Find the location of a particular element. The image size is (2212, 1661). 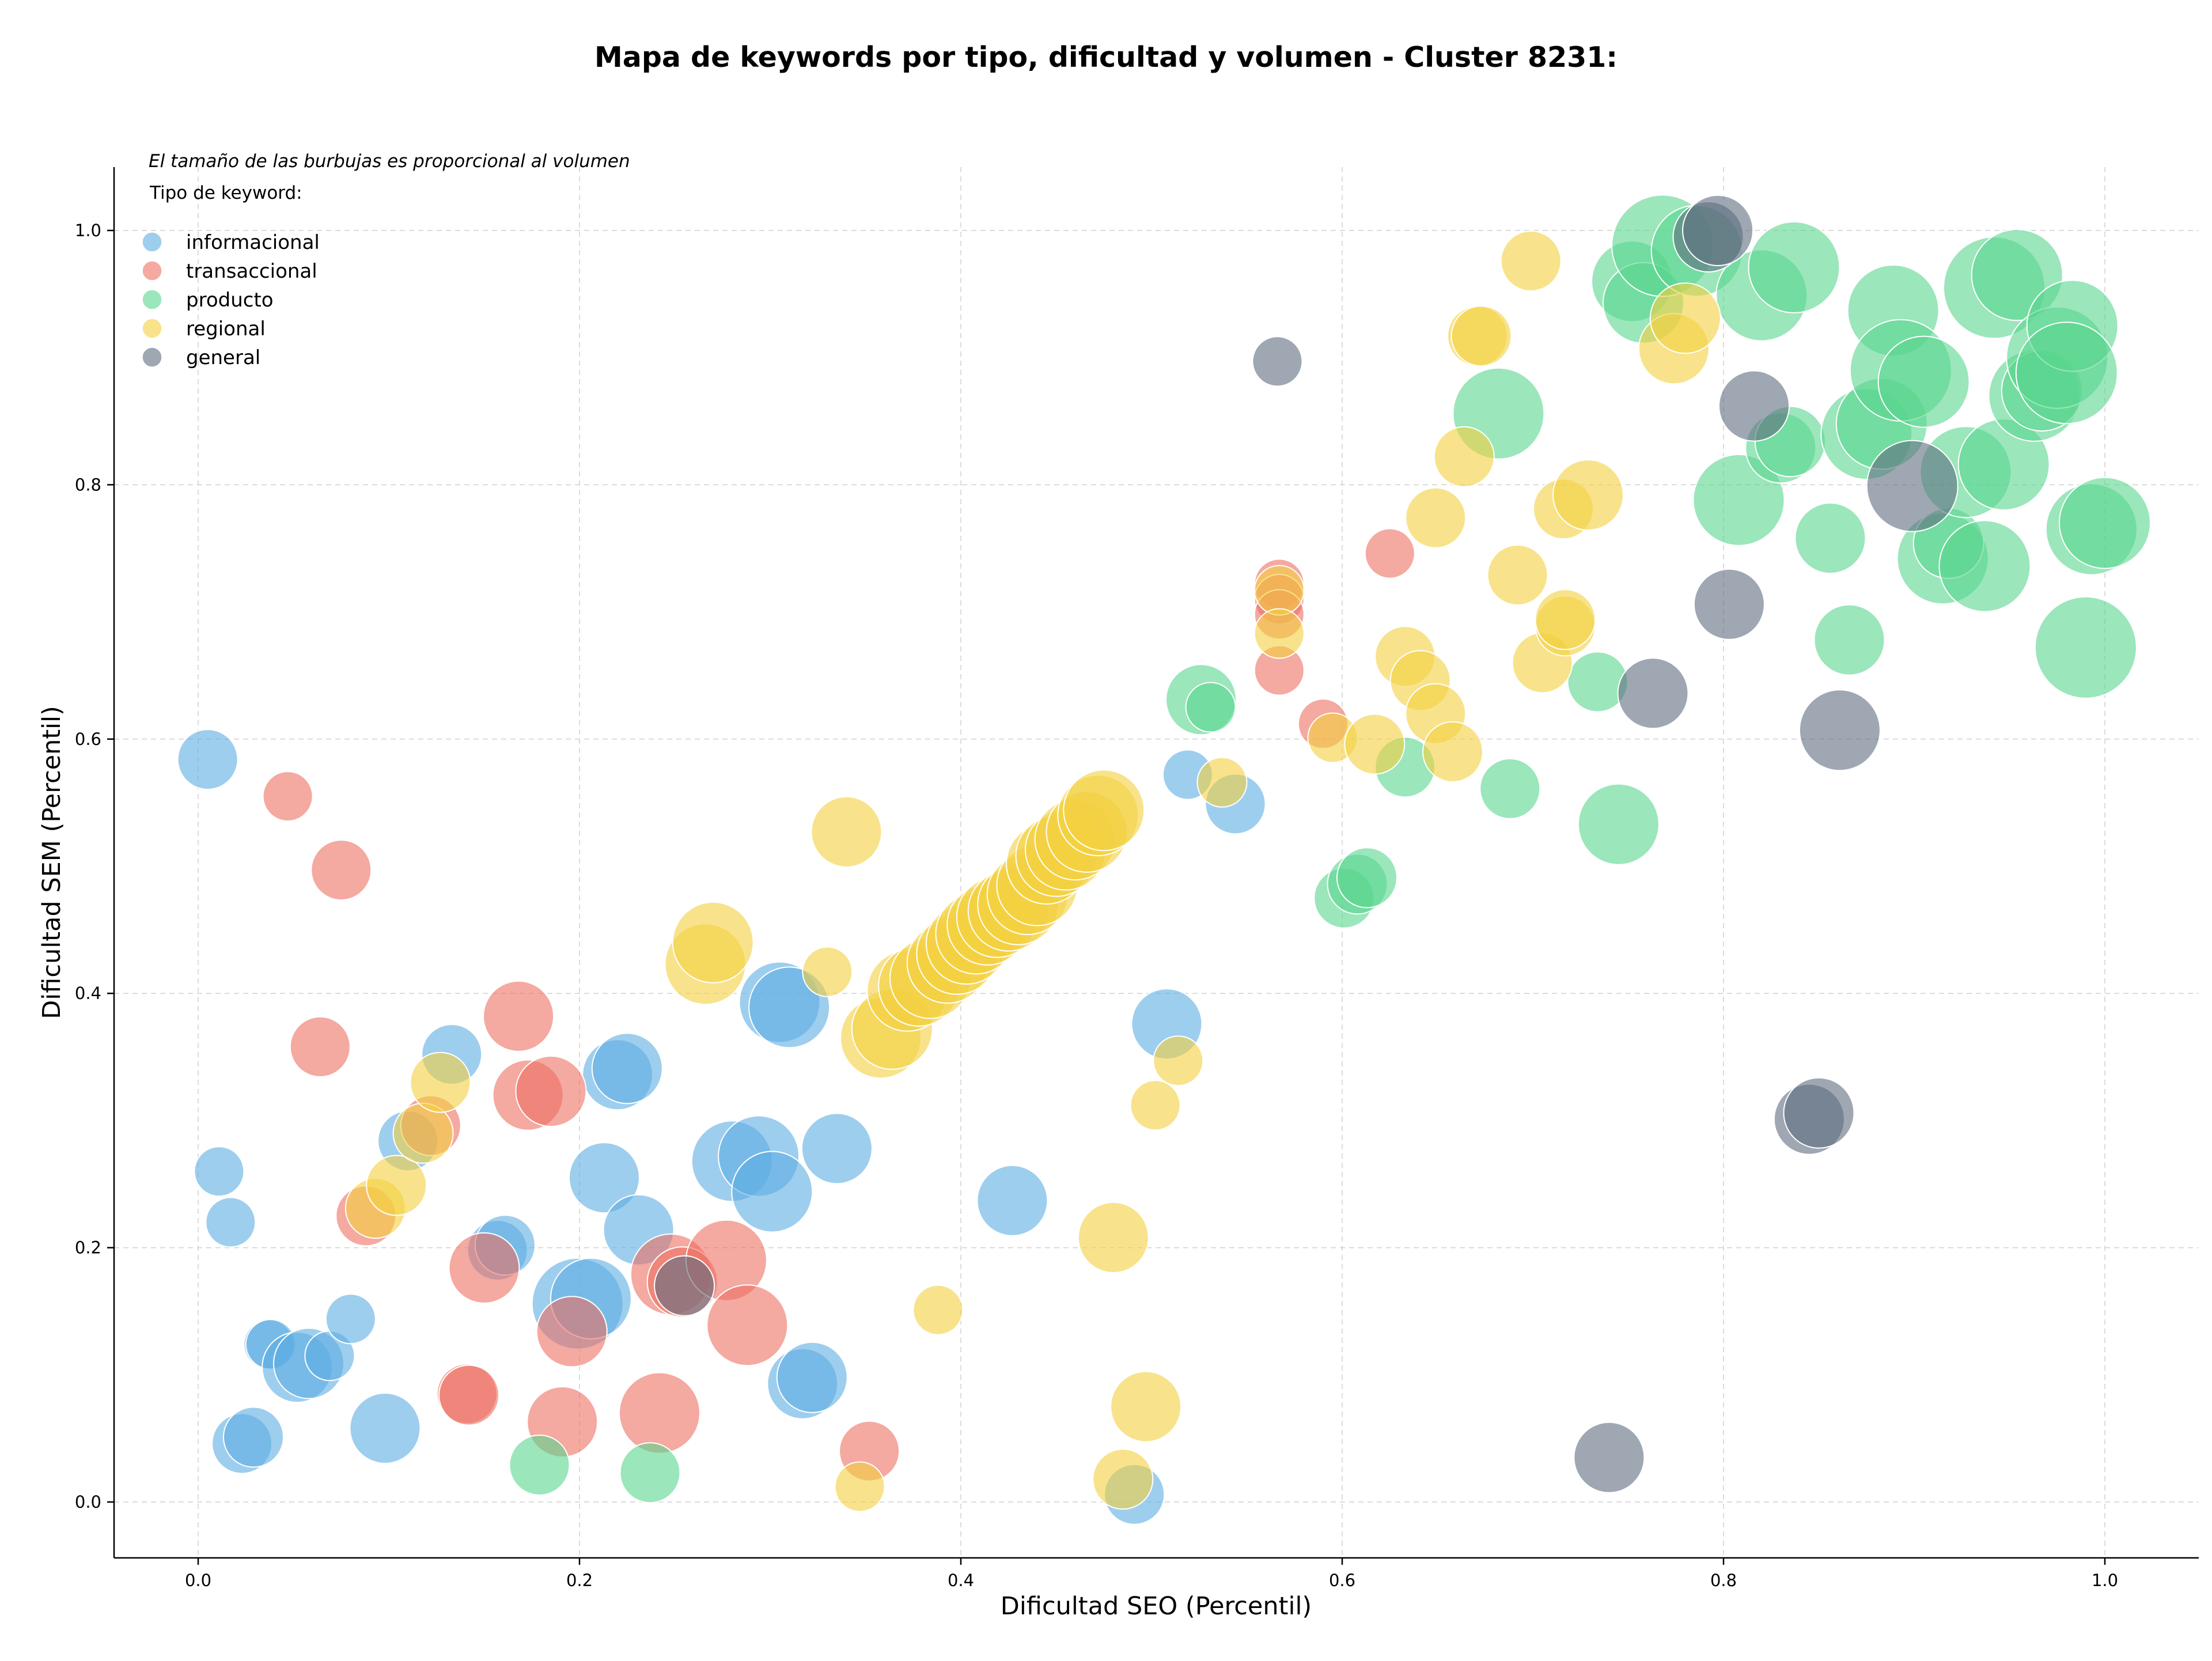

legend-label-transaccional: transaccional is located at coordinates (251, 271).